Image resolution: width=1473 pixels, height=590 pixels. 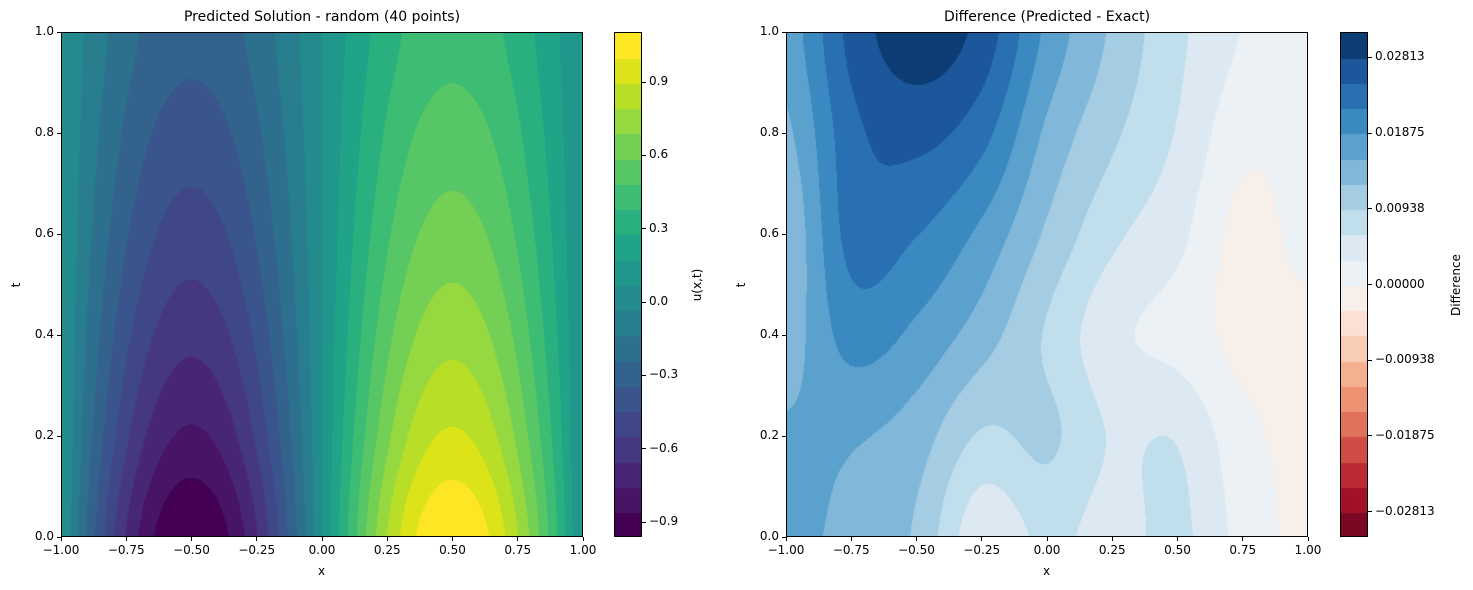 What do you see at coordinates (659, 227) in the screenshot?
I see `colorbar-tick-label: 0.3` at bounding box center [659, 227].